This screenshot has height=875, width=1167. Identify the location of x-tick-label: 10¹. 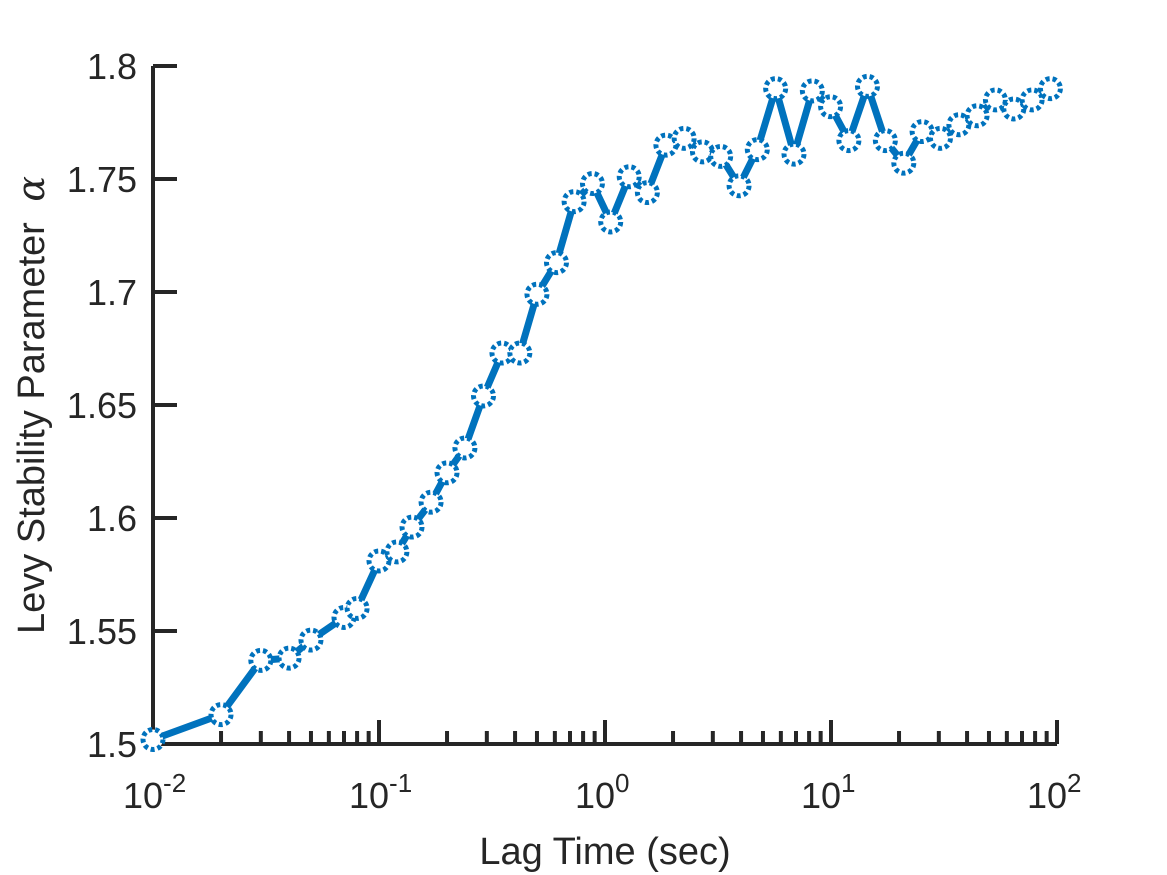
(828, 792).